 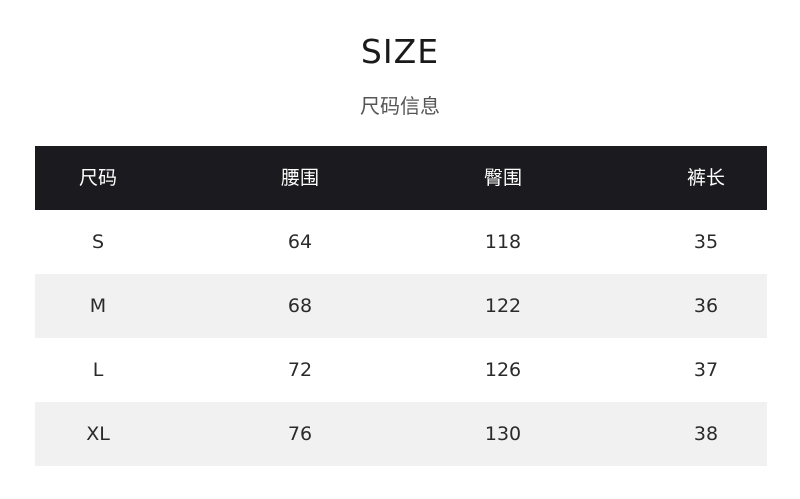 I want to click on cell-waist: 76, so click(x=300, y=434).